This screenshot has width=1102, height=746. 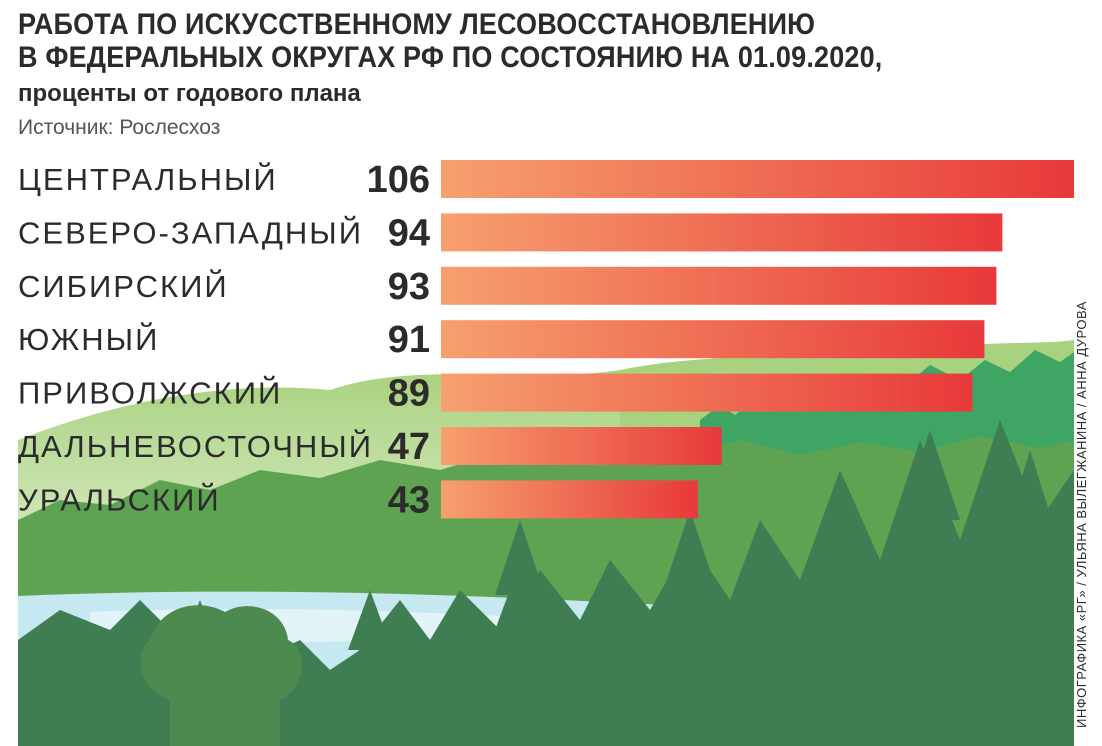 I want to click on chart-subtitle: проценты от годового плана, so click(x=189, y=93).